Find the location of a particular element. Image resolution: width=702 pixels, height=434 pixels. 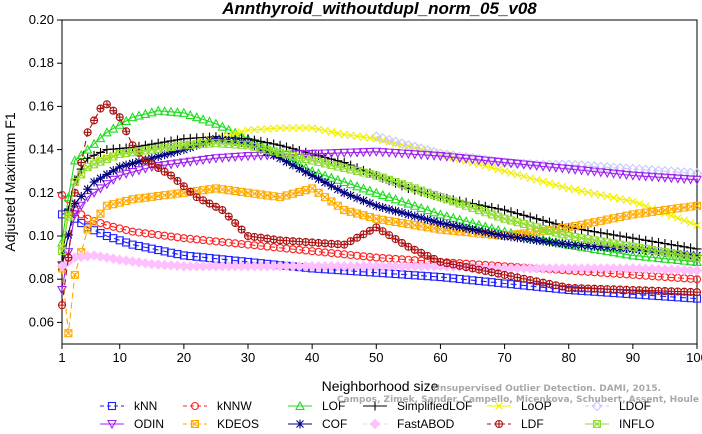

x-tick-label: 20 is located at coordinates (184, 357).